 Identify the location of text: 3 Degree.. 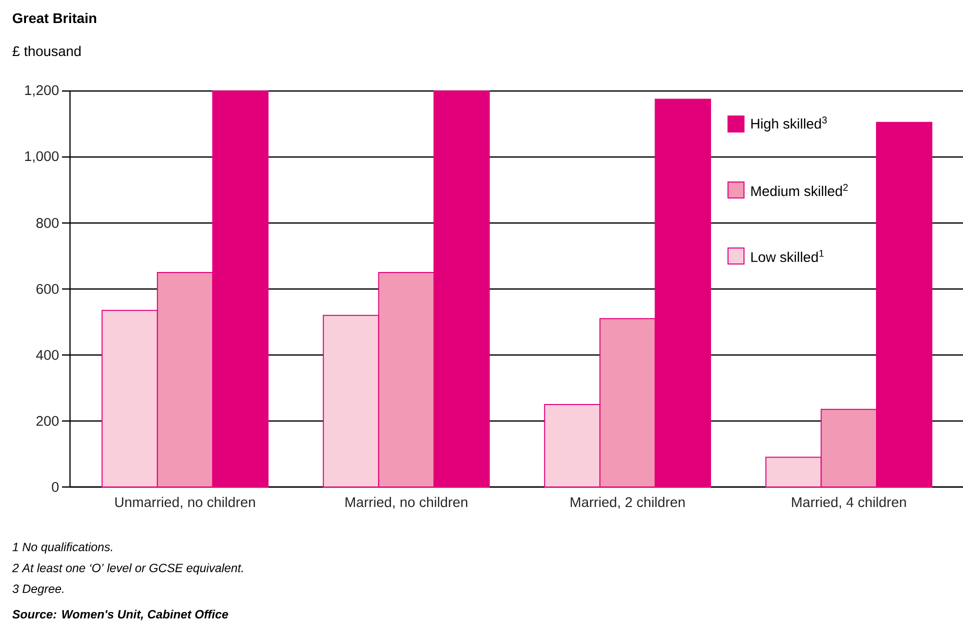
(38, 590).